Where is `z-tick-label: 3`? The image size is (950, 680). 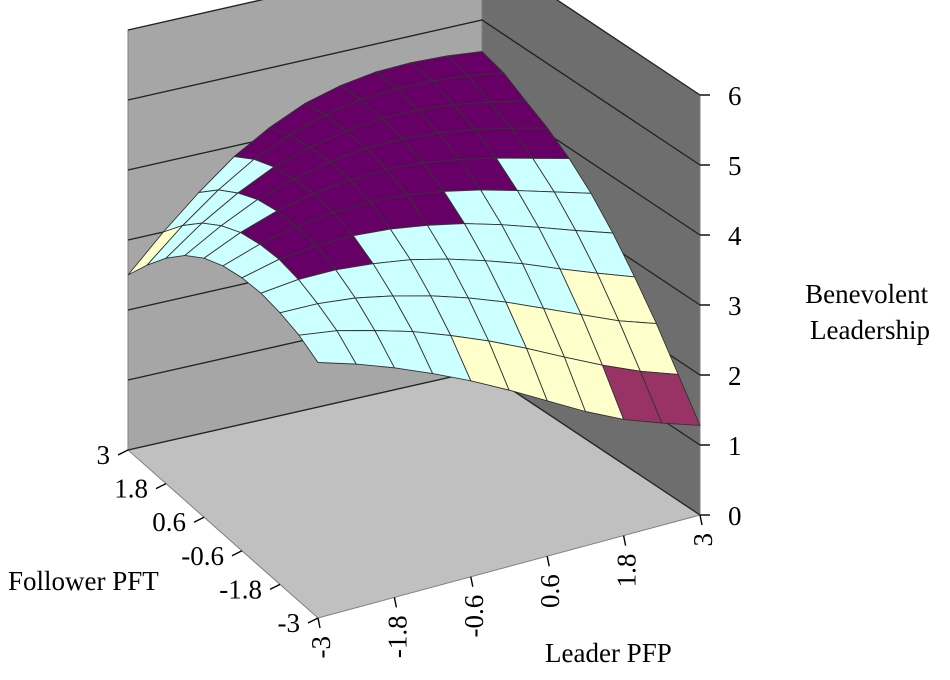 z-tick-label: 3 is located at coordinates (735, 306).